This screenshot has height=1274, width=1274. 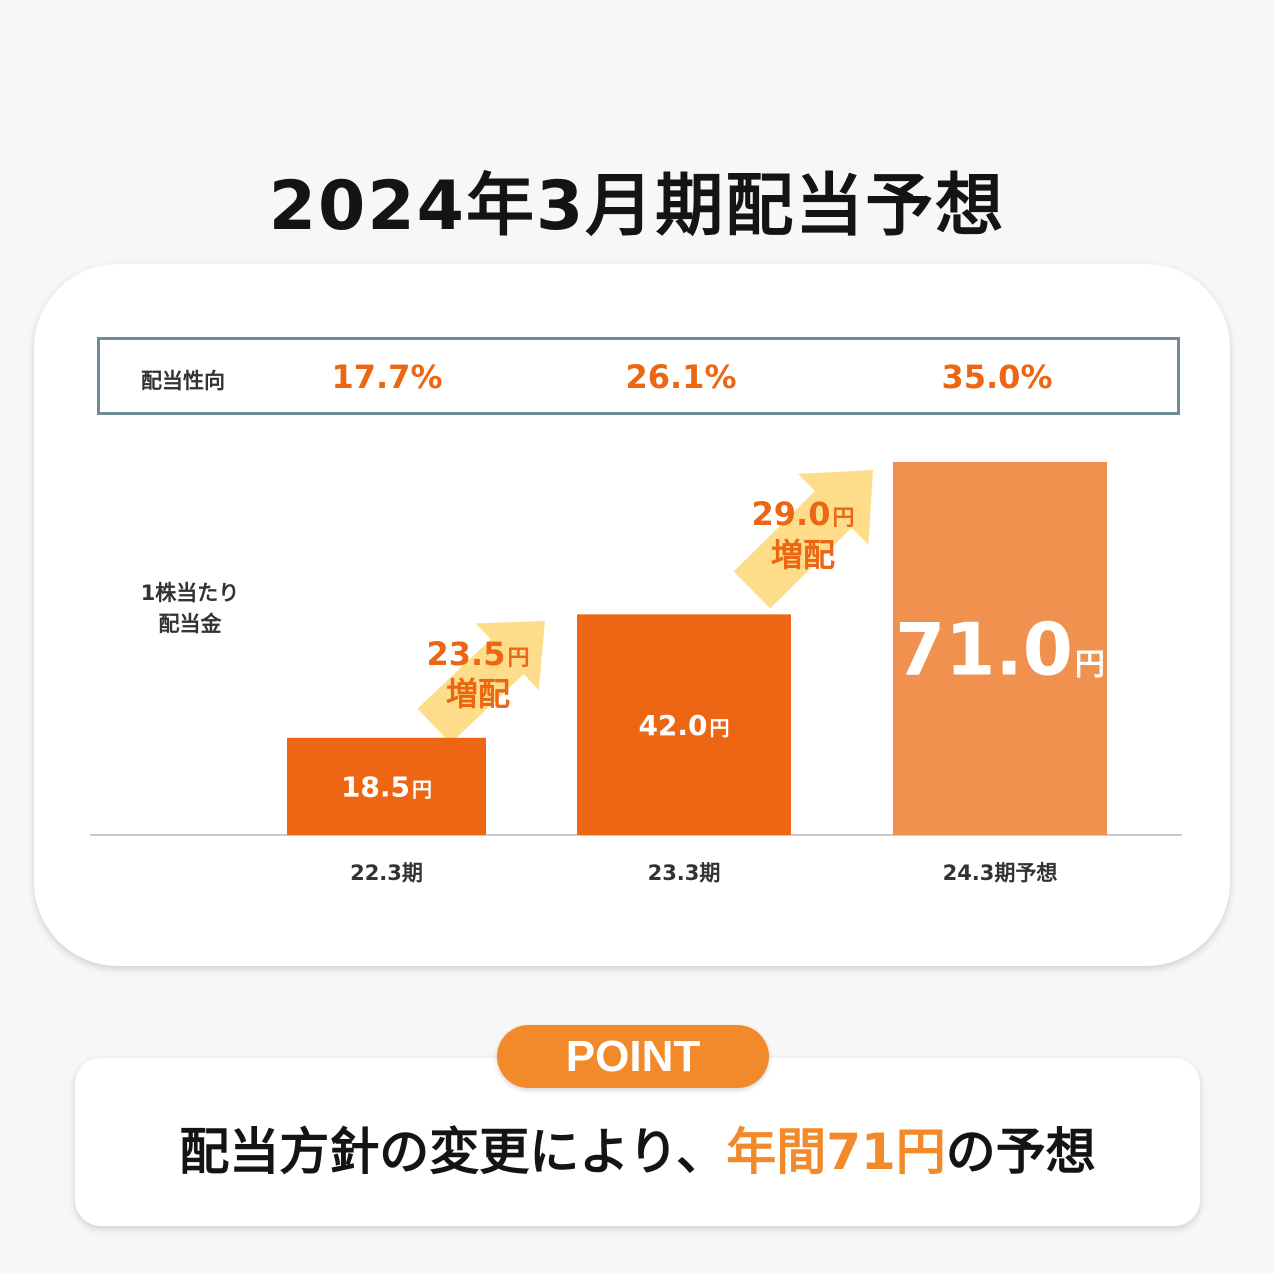 I want to click on point-summary: 配当方針の変更により、年間71円の予想, so click(x=637, y=1148).